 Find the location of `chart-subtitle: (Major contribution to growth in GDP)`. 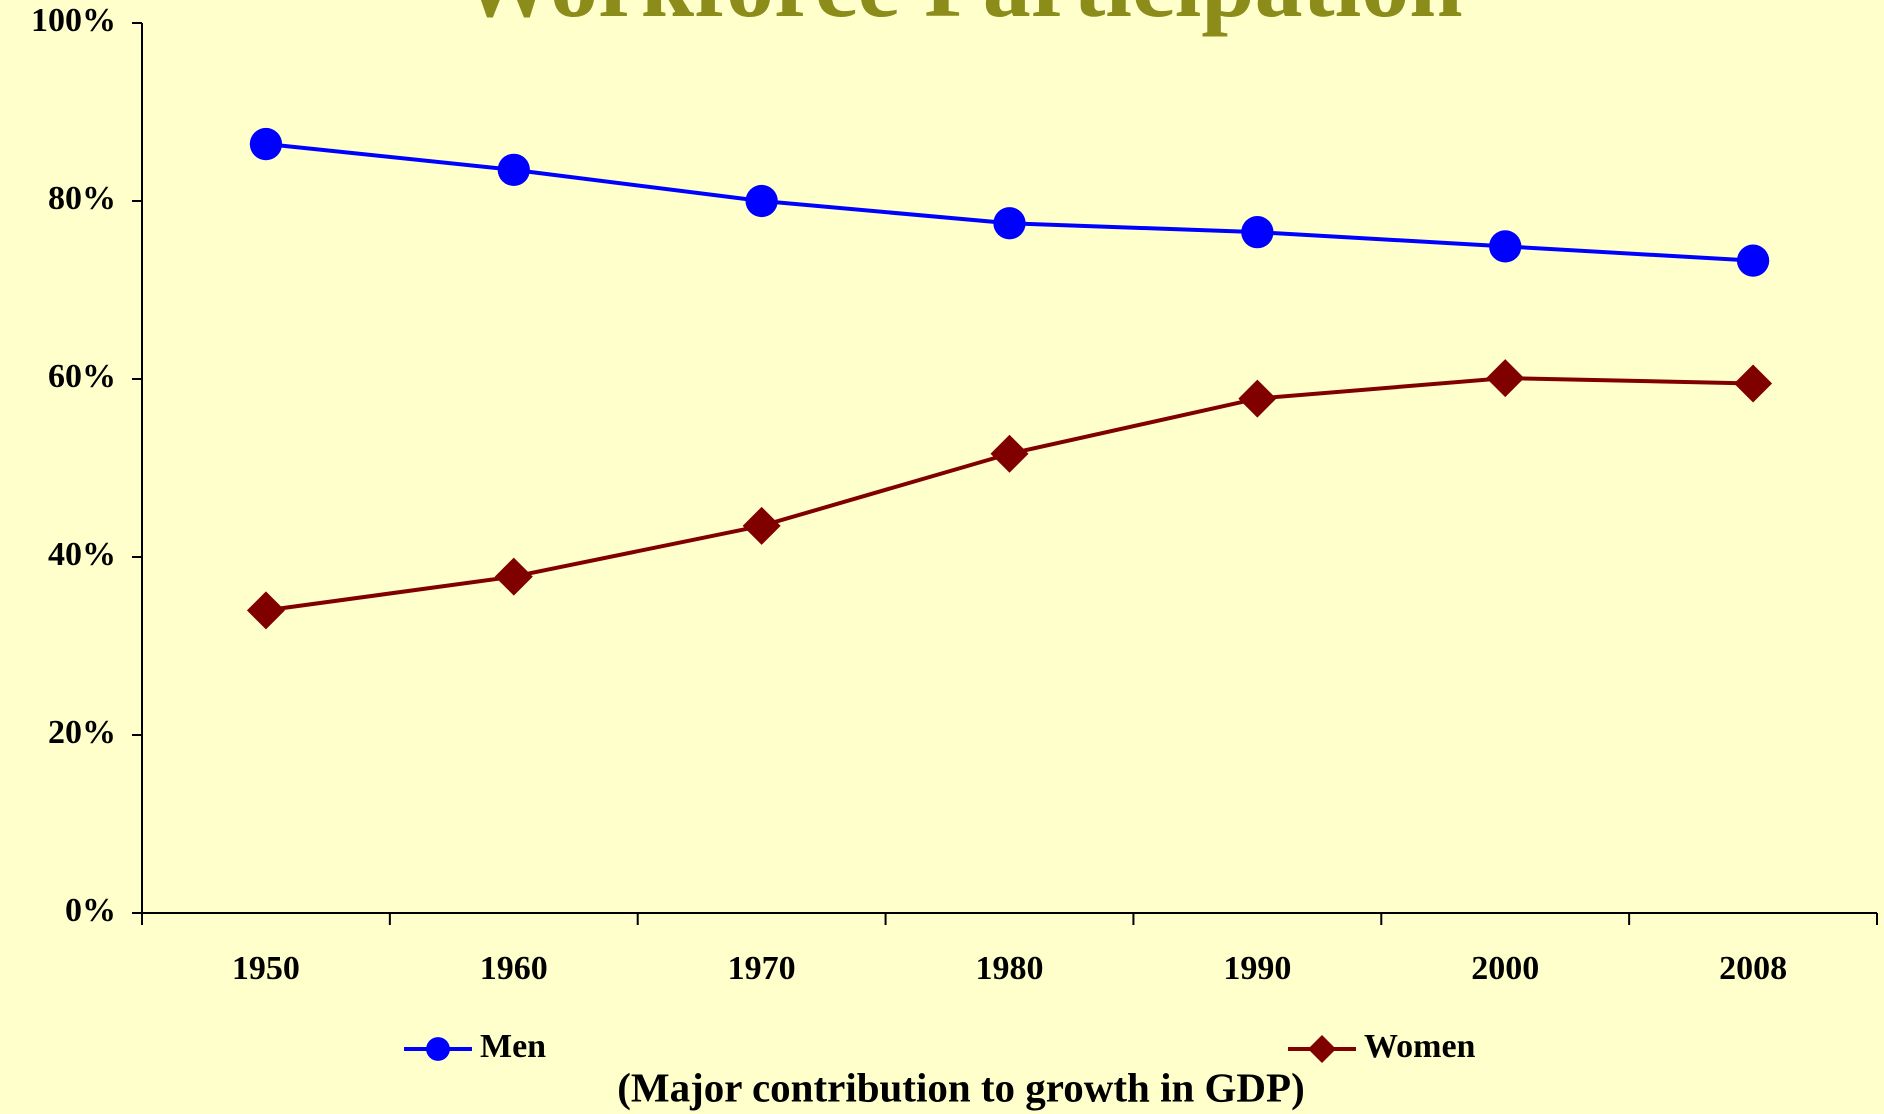

chart-subtitle: (Major contribution to growth in GDP) is located at coordinates (960, 1087).